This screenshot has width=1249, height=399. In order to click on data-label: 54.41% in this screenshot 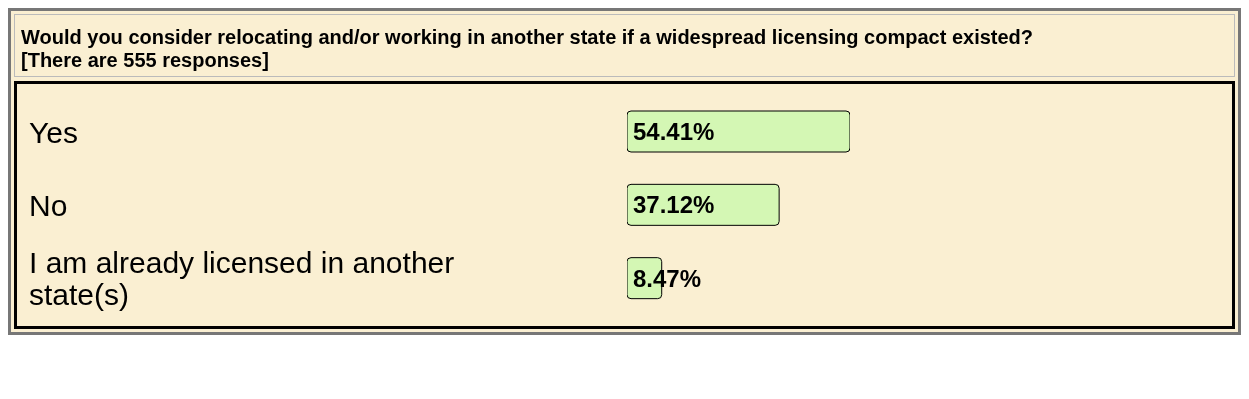, I will do `click(674, 131)`.